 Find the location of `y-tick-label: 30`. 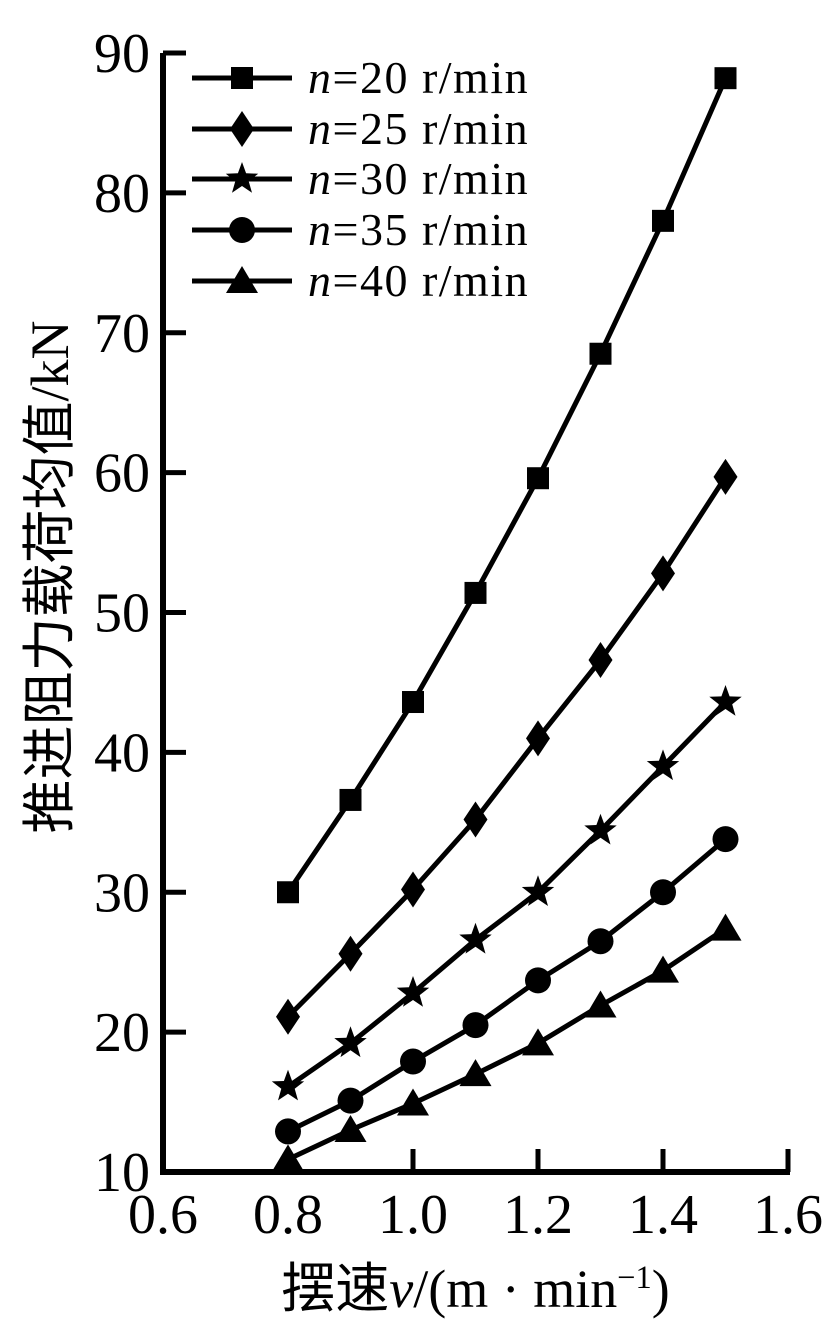

y-tick-label: 30 is located at coordinates (122, 893).